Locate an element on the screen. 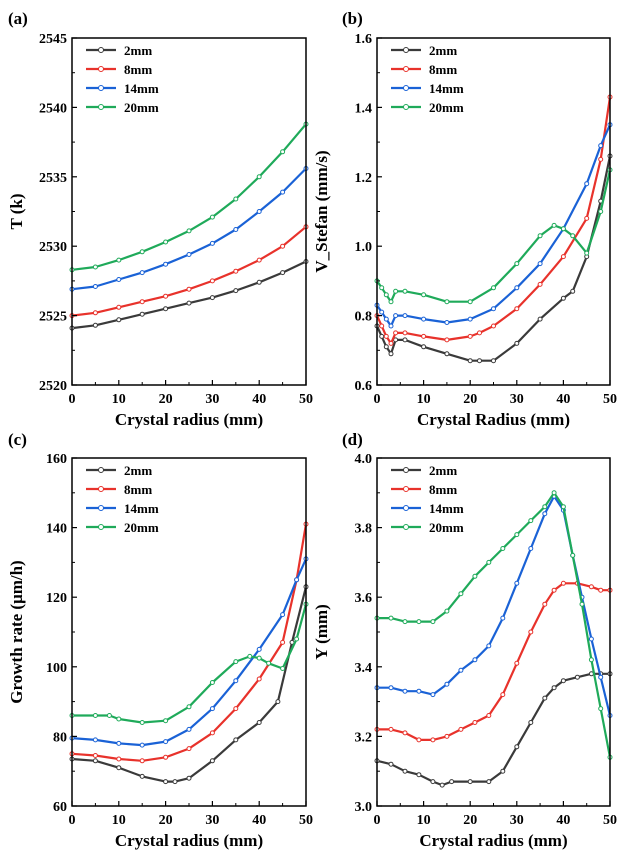 Image resolution: width=620 pixels, height=852 pixels. y-axis-title: T (k) is located at coordinates (16, 211).